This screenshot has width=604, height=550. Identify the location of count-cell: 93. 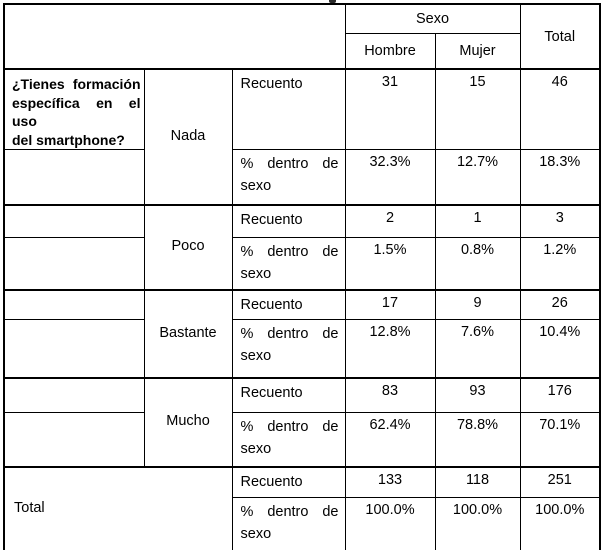
(477, 394).